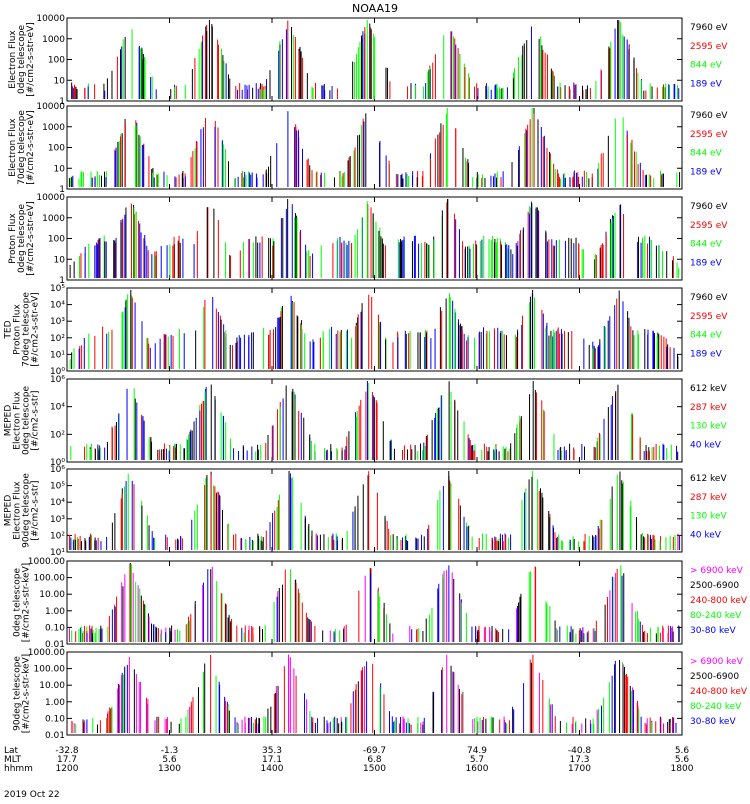 The height and width of the screenshot is (804, 750). I want to click on figure-date: 2019 Oct 22, so click(32, 795).